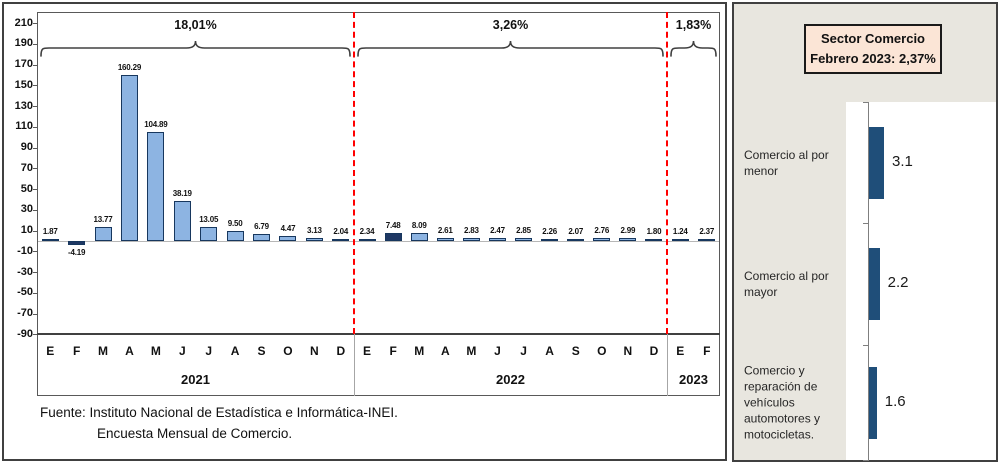 The height and width of the screenshot is (465, 1000). Describe the element at coordinates (314, 230) in the screenshot. I see `bar-value-label: 3.13` at that location.